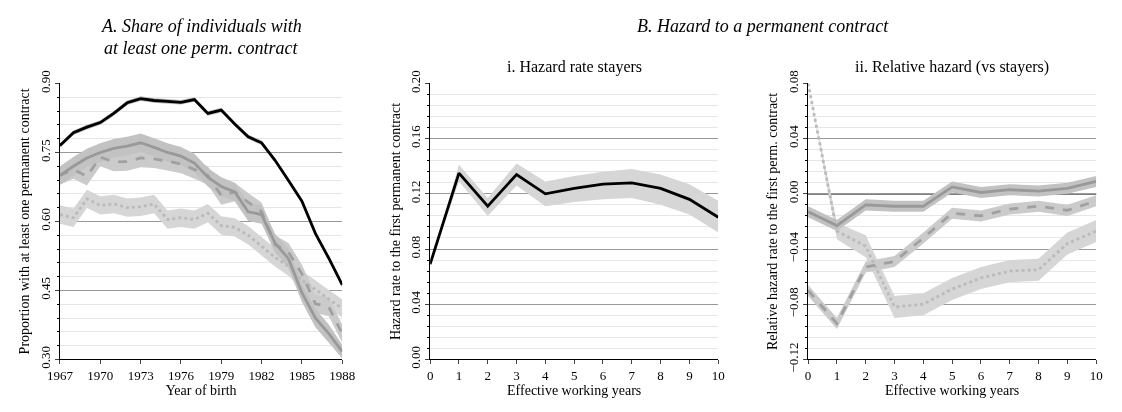  Describe the element at coordinates (181, 375) in the screenshot. I see `x-tick-label: 1976` at that location.